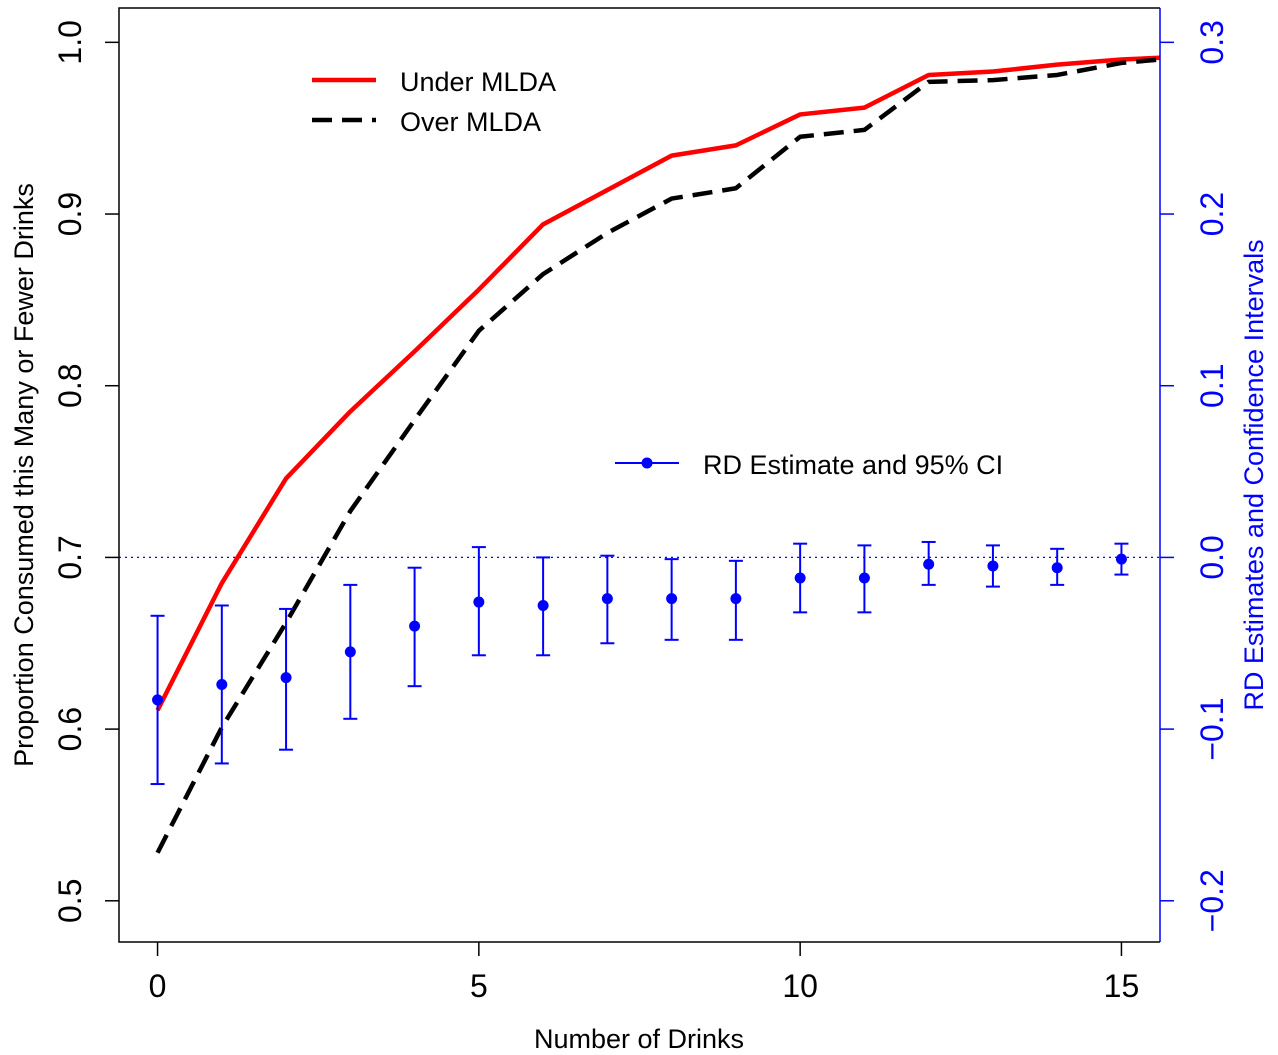 The height and width of the screenshot is (1055, 1278). What do you see at coordinates (853, 465) in the screenshot?
I see `legend-rd-label: RD Estimate and 95% CI` at bounding box center [853, 465].